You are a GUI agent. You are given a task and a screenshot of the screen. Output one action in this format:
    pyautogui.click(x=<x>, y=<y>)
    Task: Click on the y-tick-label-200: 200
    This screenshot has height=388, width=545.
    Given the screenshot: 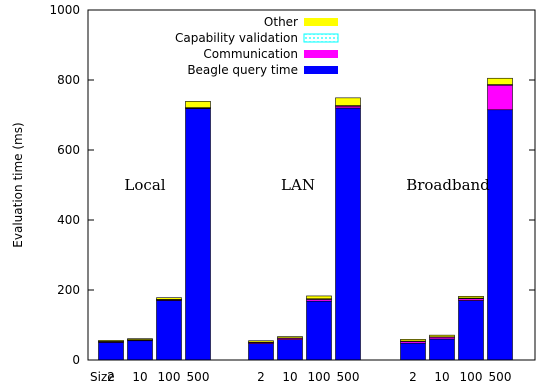 What is the action you would take?
    pyautogui.click(x=68, y=290)
    